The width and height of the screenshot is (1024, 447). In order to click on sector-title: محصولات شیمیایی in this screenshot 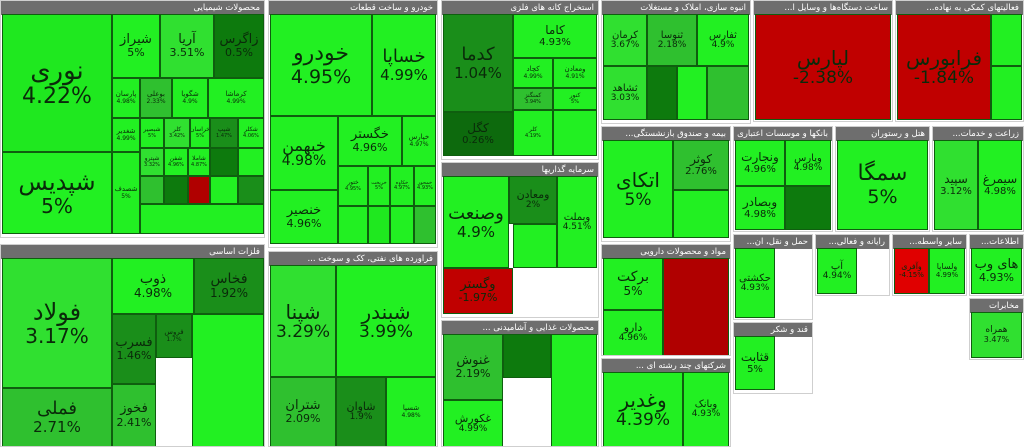, I will do `click(132, 8)`.